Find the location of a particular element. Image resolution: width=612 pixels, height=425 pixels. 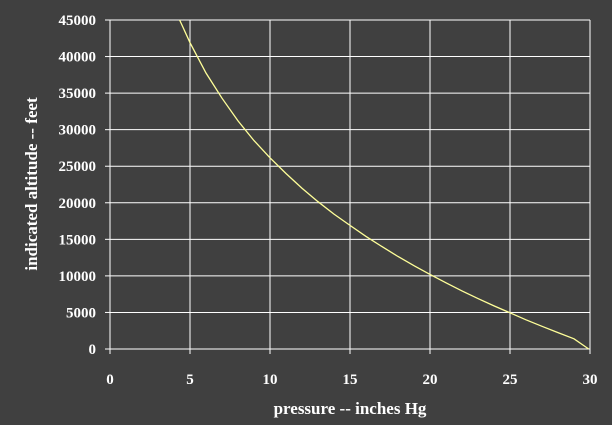

x-tick-label: 10 is located at coordinates (270, 380).